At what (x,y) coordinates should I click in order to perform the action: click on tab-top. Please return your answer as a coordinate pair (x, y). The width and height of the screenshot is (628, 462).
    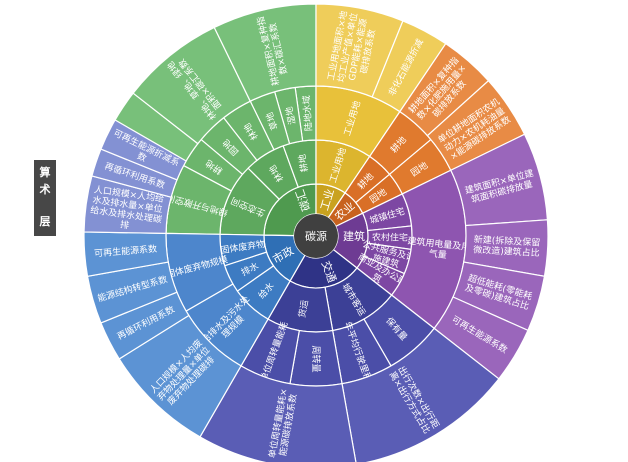
    Looking at the image, I should click on (45, 198).